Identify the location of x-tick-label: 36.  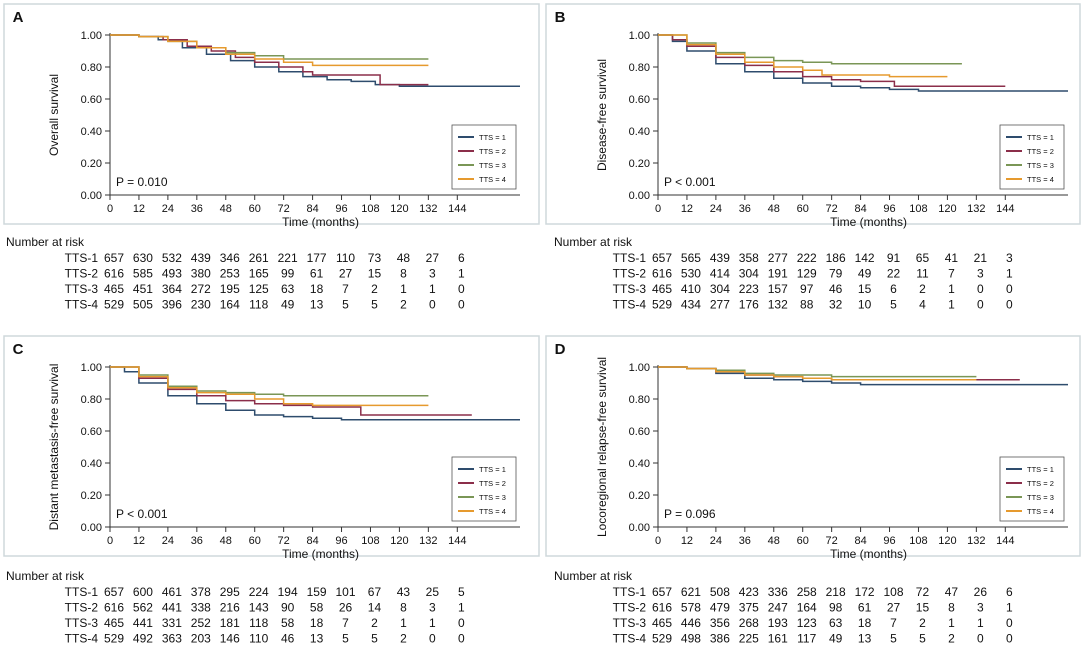
(197, 209).